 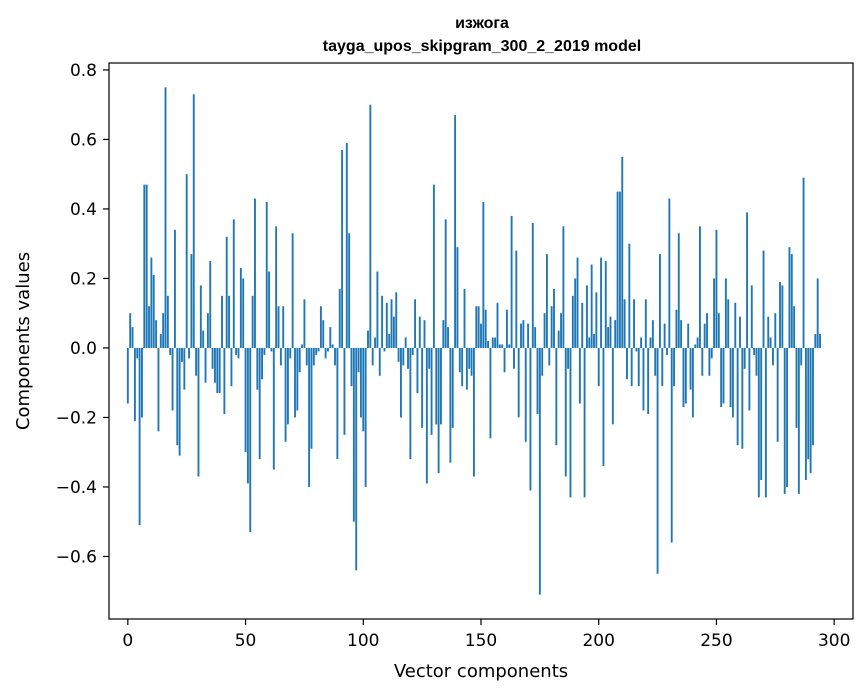 I want to click on x-tick-label: 0, so click(x=127, y=641).